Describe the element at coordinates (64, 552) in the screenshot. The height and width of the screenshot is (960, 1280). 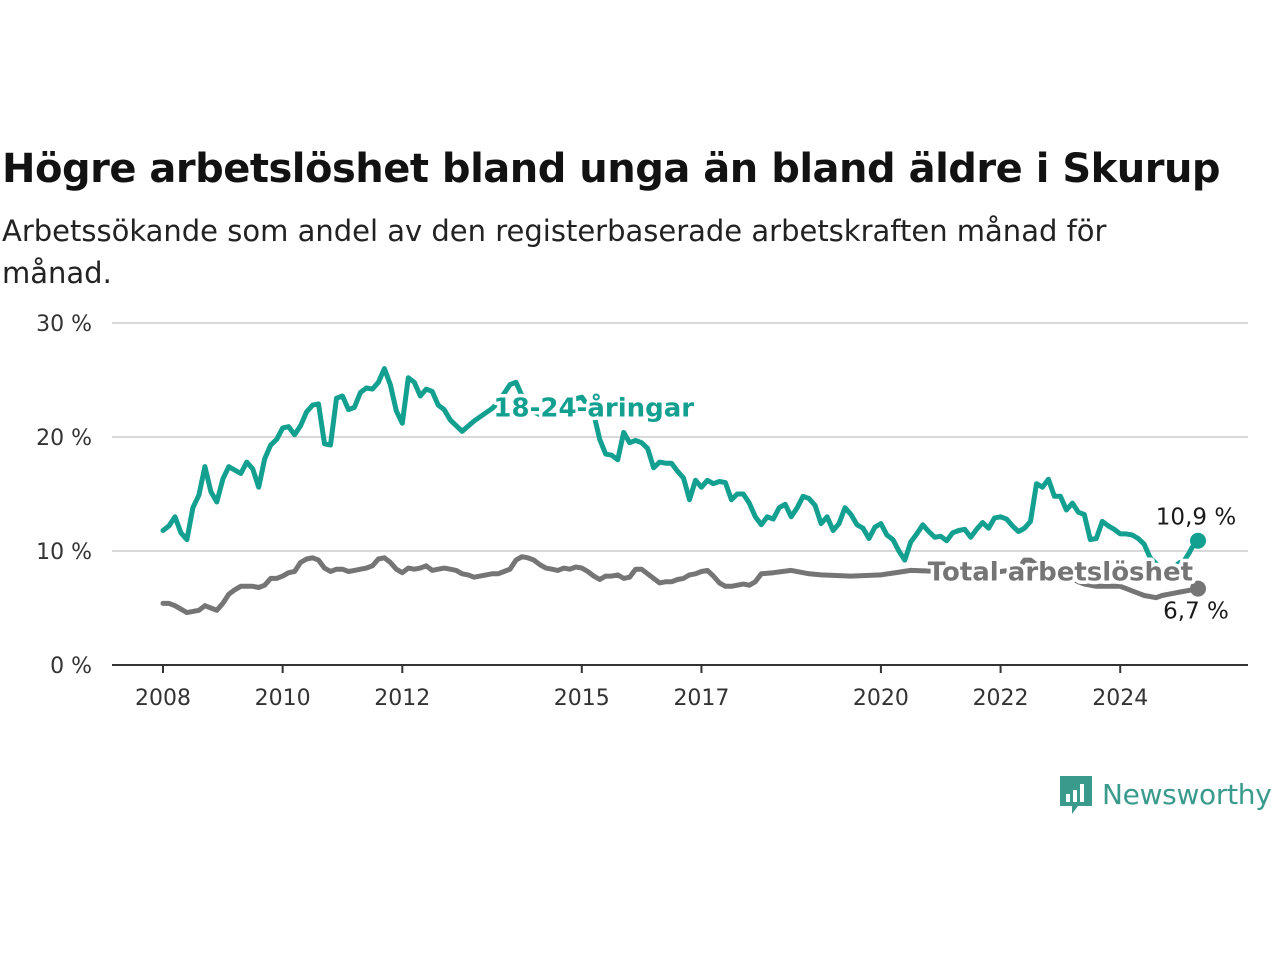
I see `y-tick-label: 10 %` at that location.